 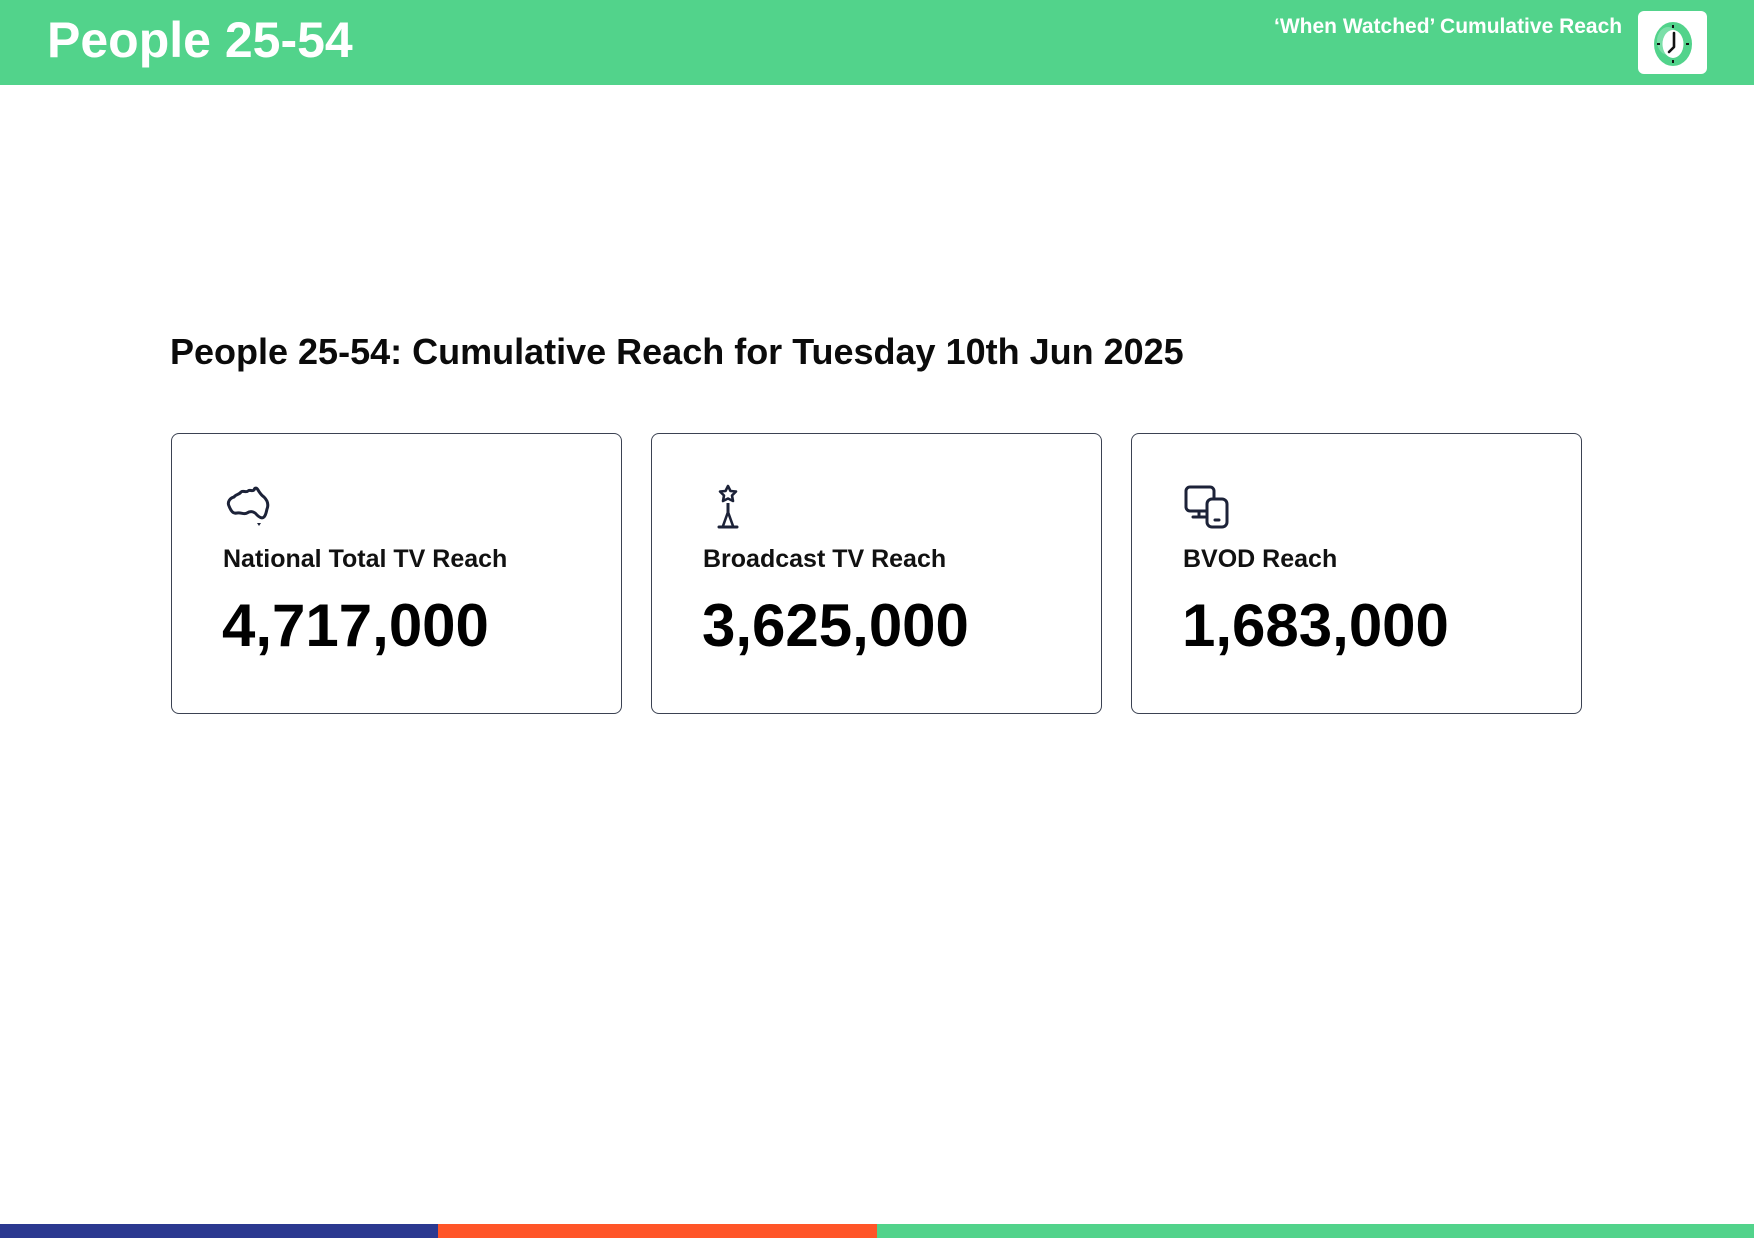 I want to click on broadcast-tower-icon, so click(x=728, y=506).